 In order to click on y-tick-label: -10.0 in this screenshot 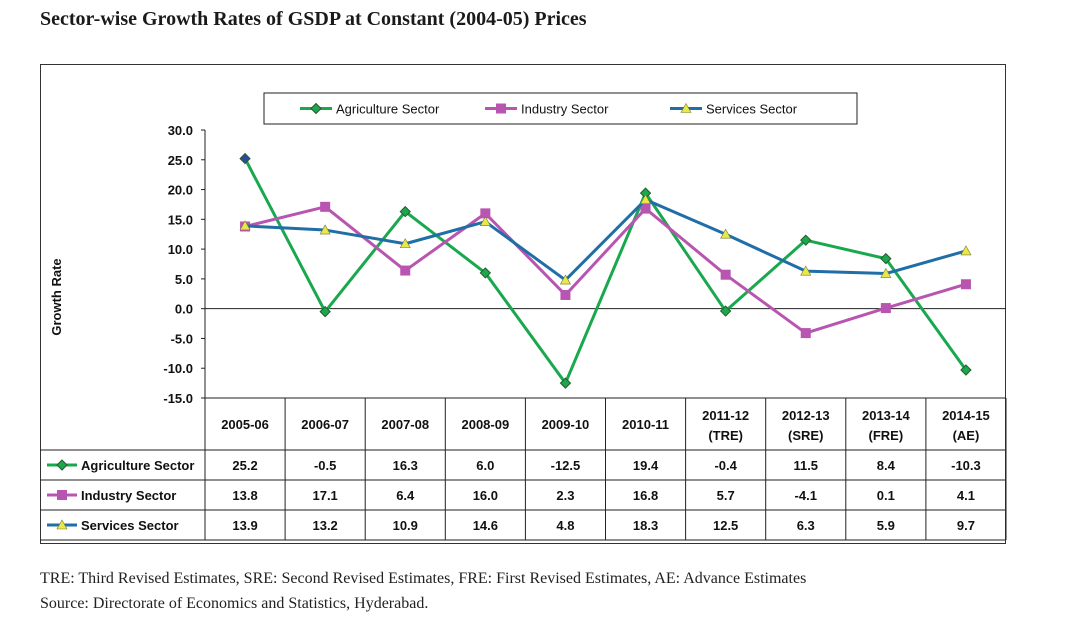, I will do `click(178, 368)`.